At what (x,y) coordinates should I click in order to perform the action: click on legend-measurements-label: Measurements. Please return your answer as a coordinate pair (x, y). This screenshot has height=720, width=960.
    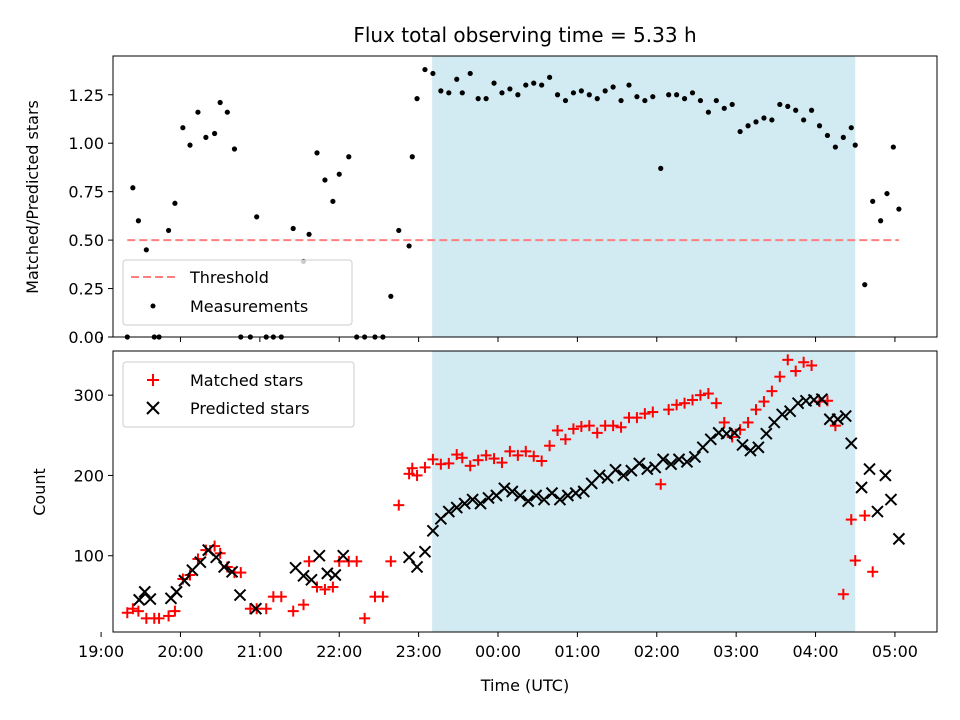
    Looking at the image, I should click on (249, 306).